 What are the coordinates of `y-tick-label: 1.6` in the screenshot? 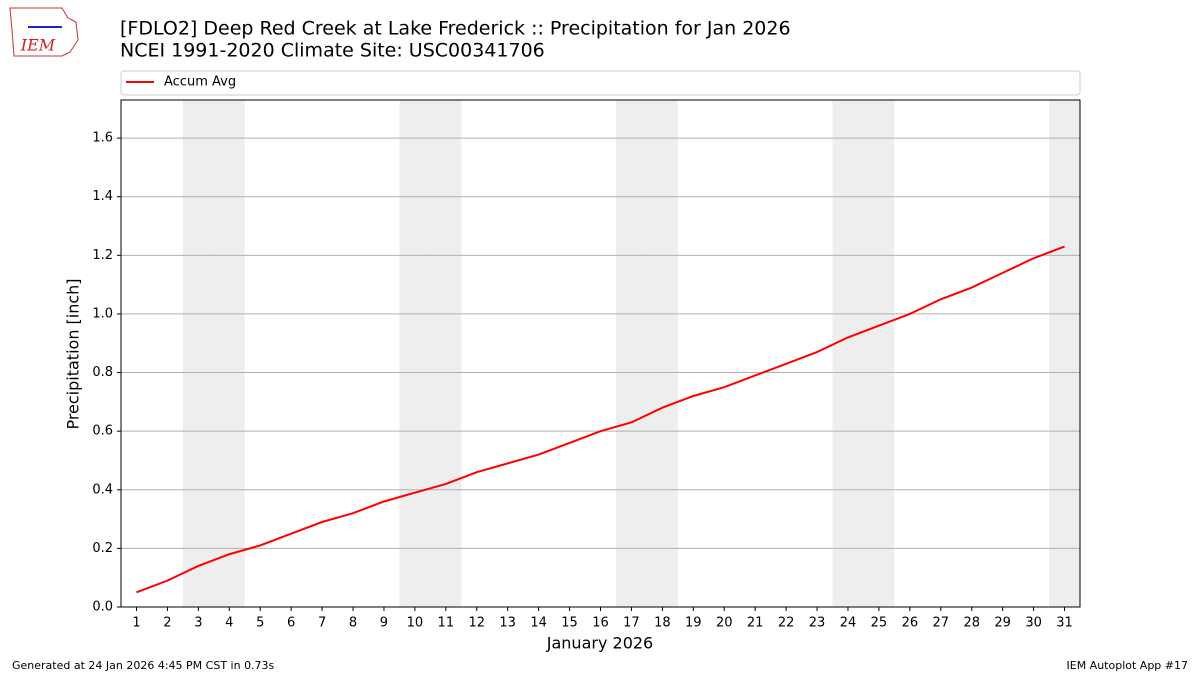 It's located at (102, 138).